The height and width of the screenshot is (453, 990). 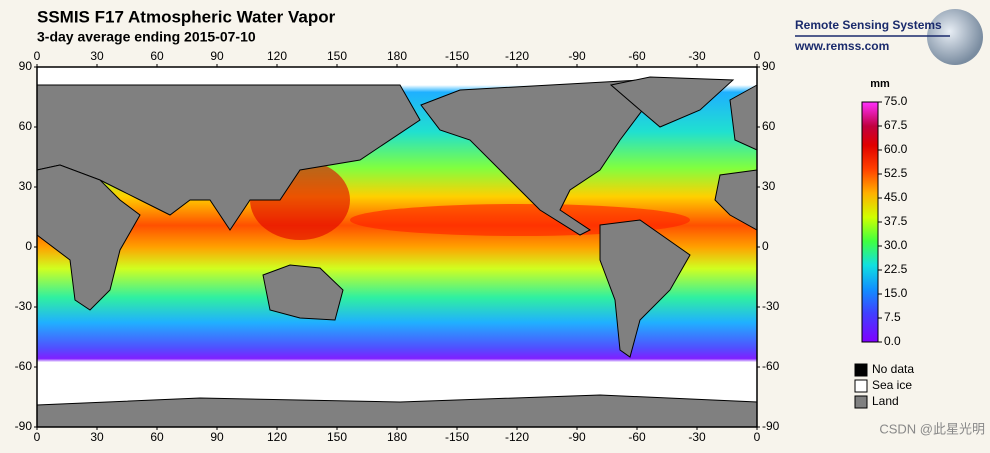 What do you see at coordinates (870, 222) in the screenshot?
I see `colorbar` at bounding box center [870, 222].